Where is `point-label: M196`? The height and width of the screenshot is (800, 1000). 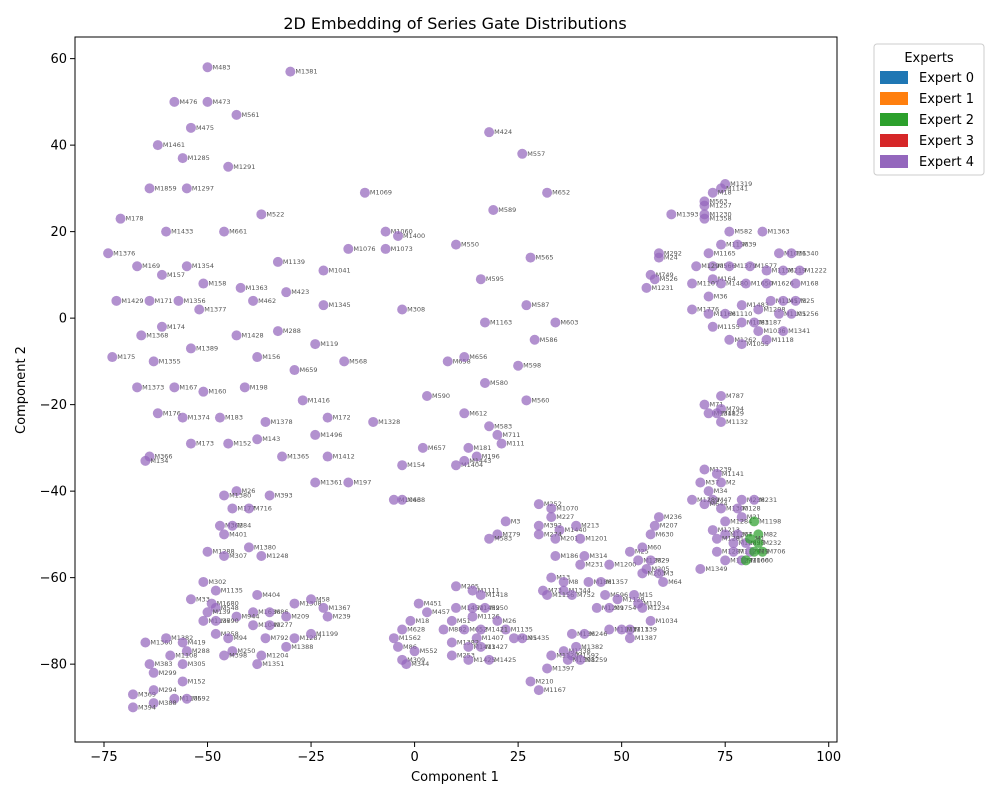 point-label: M196 is located at coordinates (491, 457).